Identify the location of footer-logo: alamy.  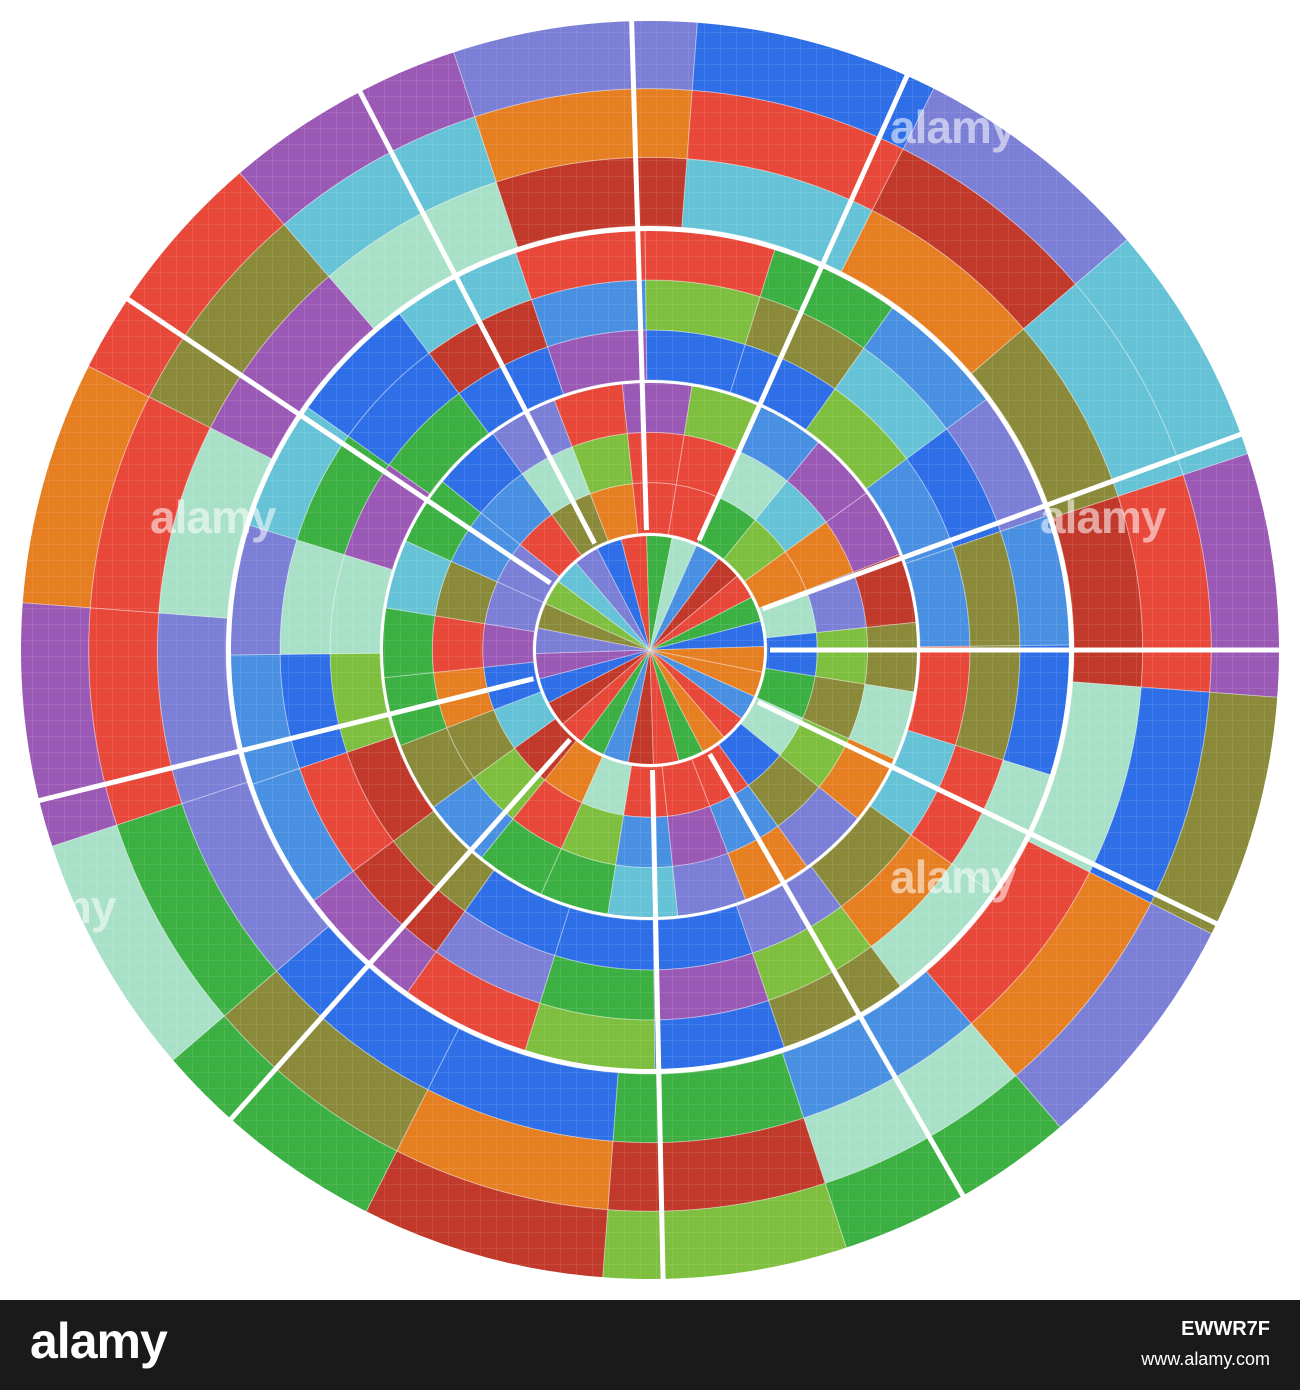
(99, 1341).